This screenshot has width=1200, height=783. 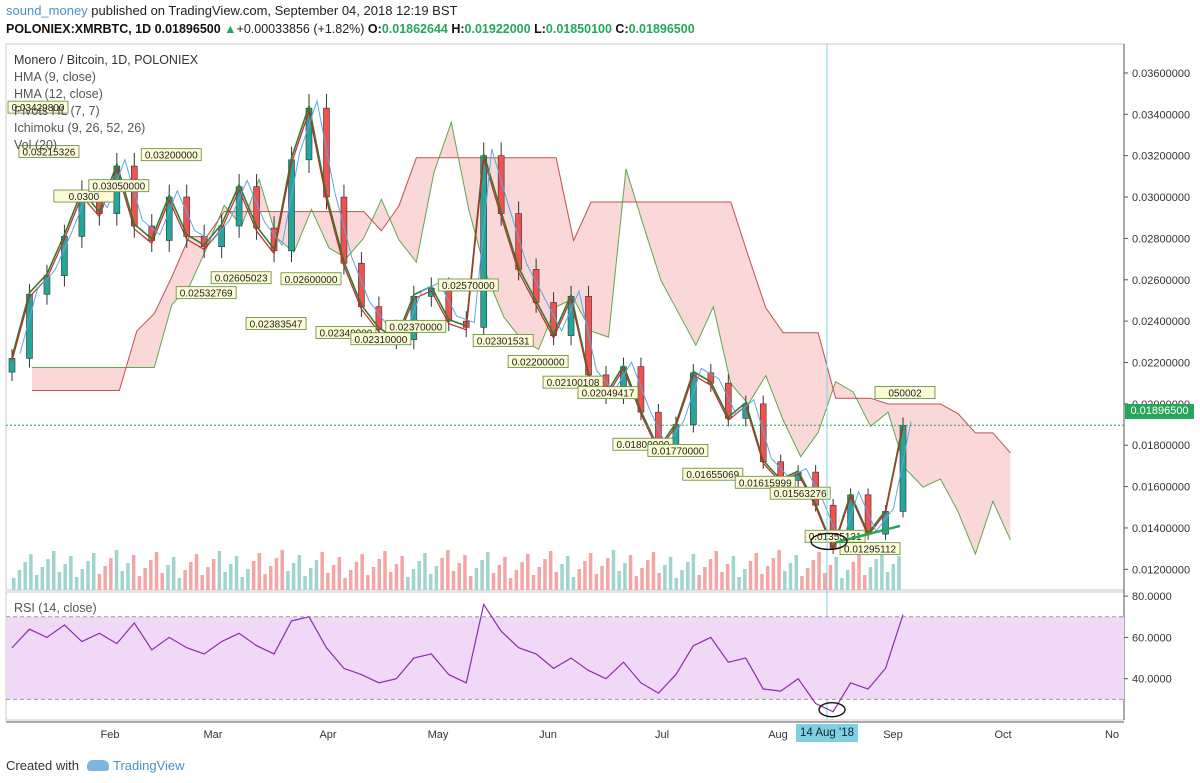 I want to click on pivot-label: 0.02049417, so click(x=608, y=393).